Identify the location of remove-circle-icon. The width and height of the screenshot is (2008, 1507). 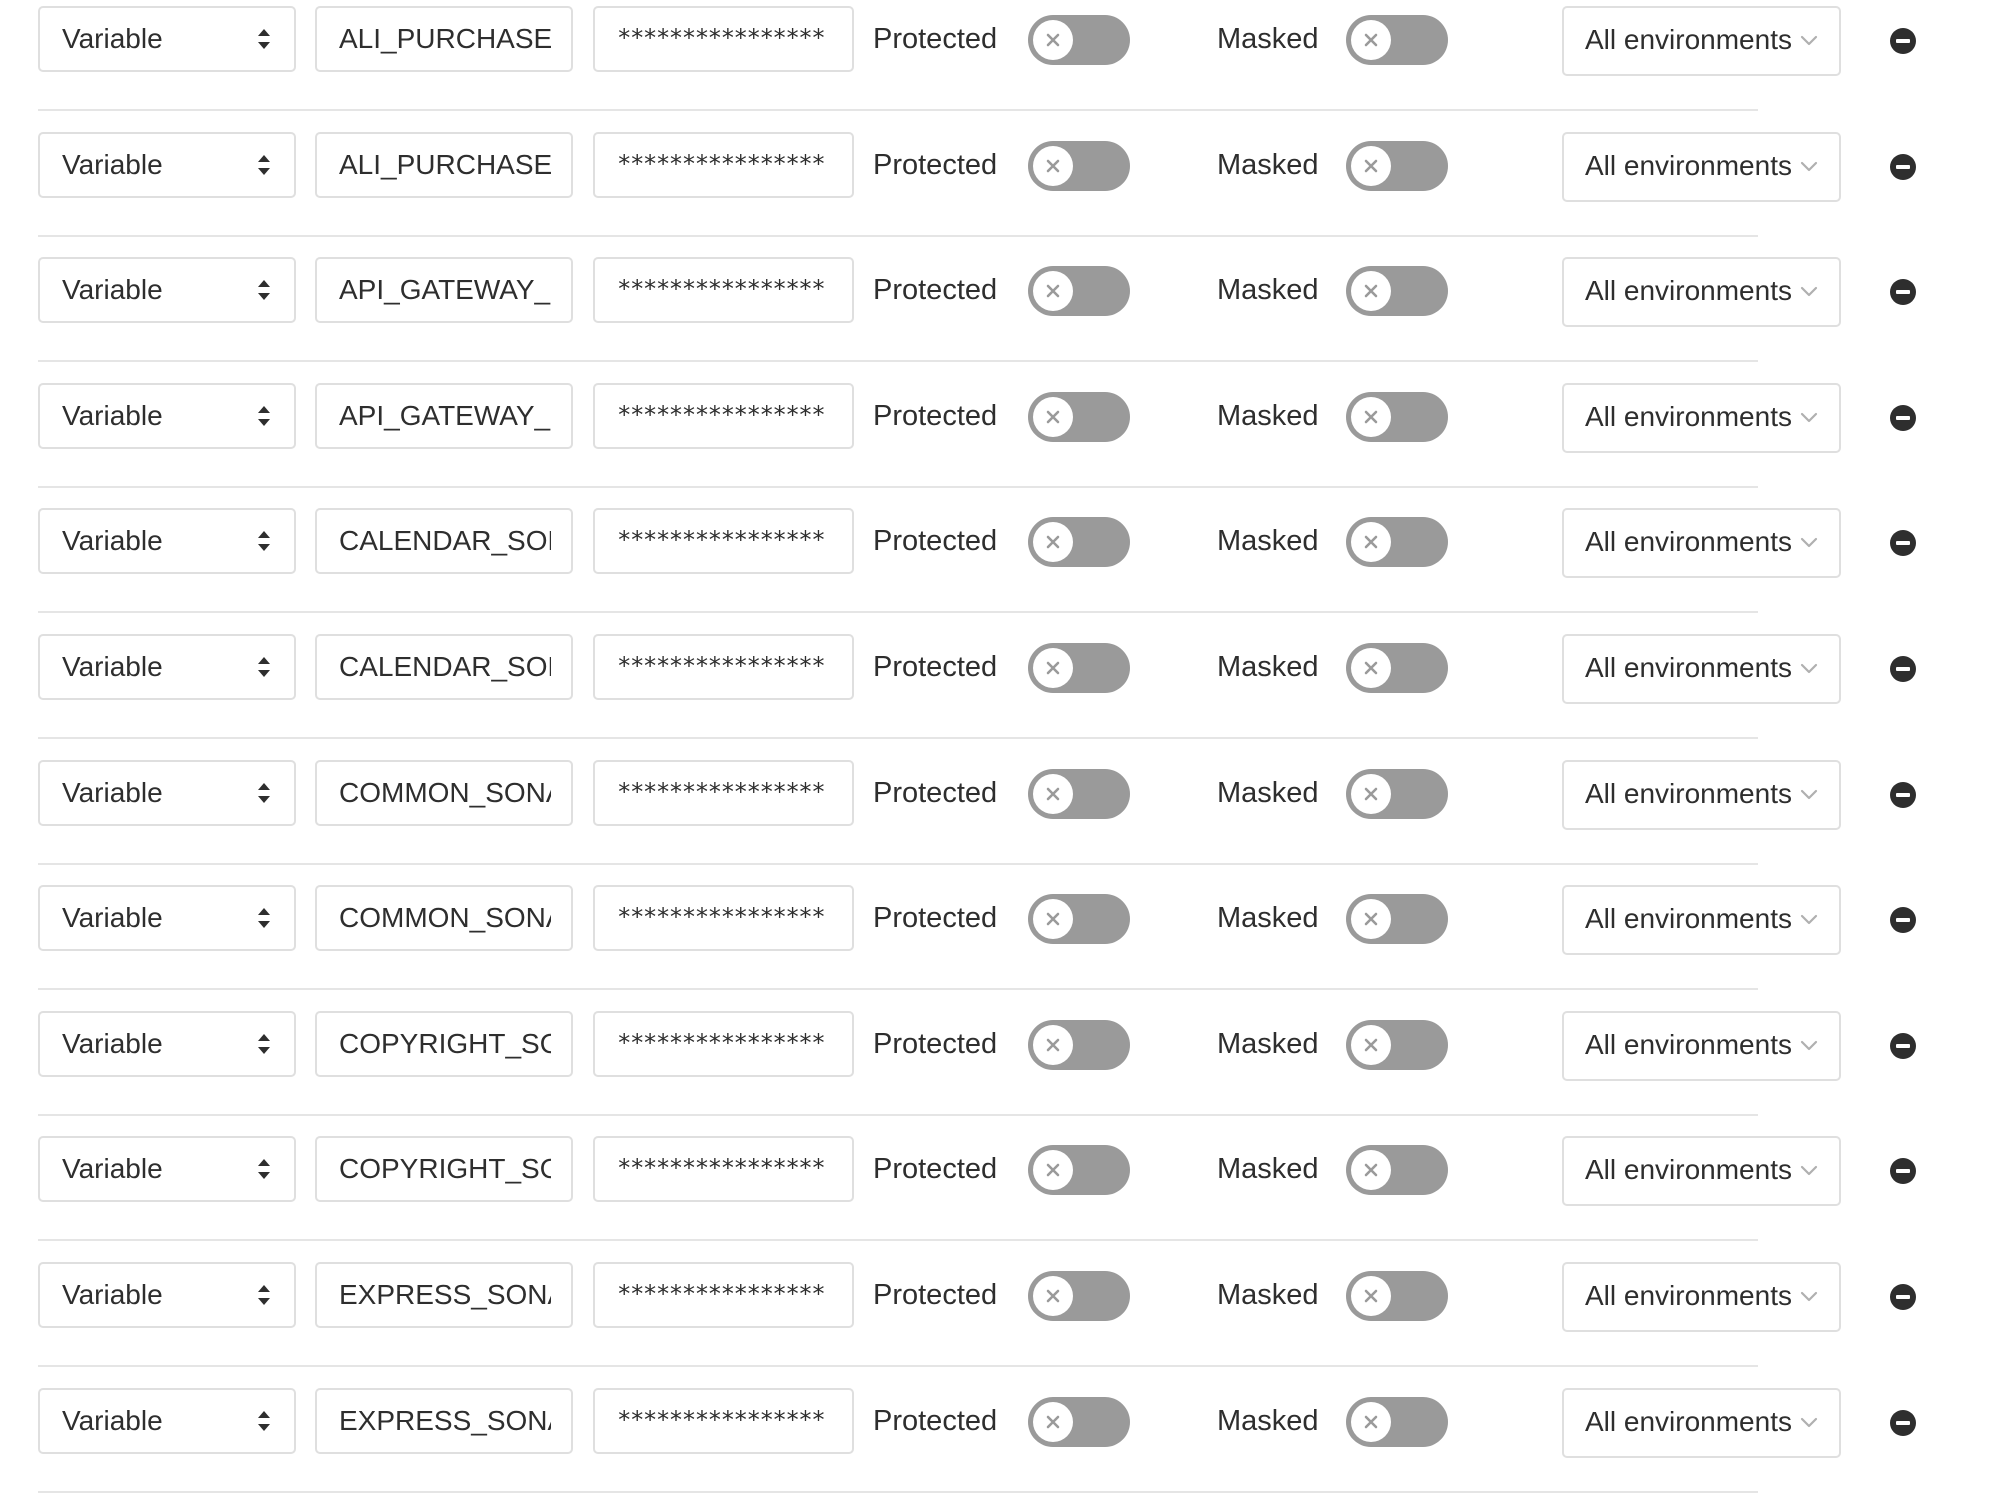
(1903, 920).